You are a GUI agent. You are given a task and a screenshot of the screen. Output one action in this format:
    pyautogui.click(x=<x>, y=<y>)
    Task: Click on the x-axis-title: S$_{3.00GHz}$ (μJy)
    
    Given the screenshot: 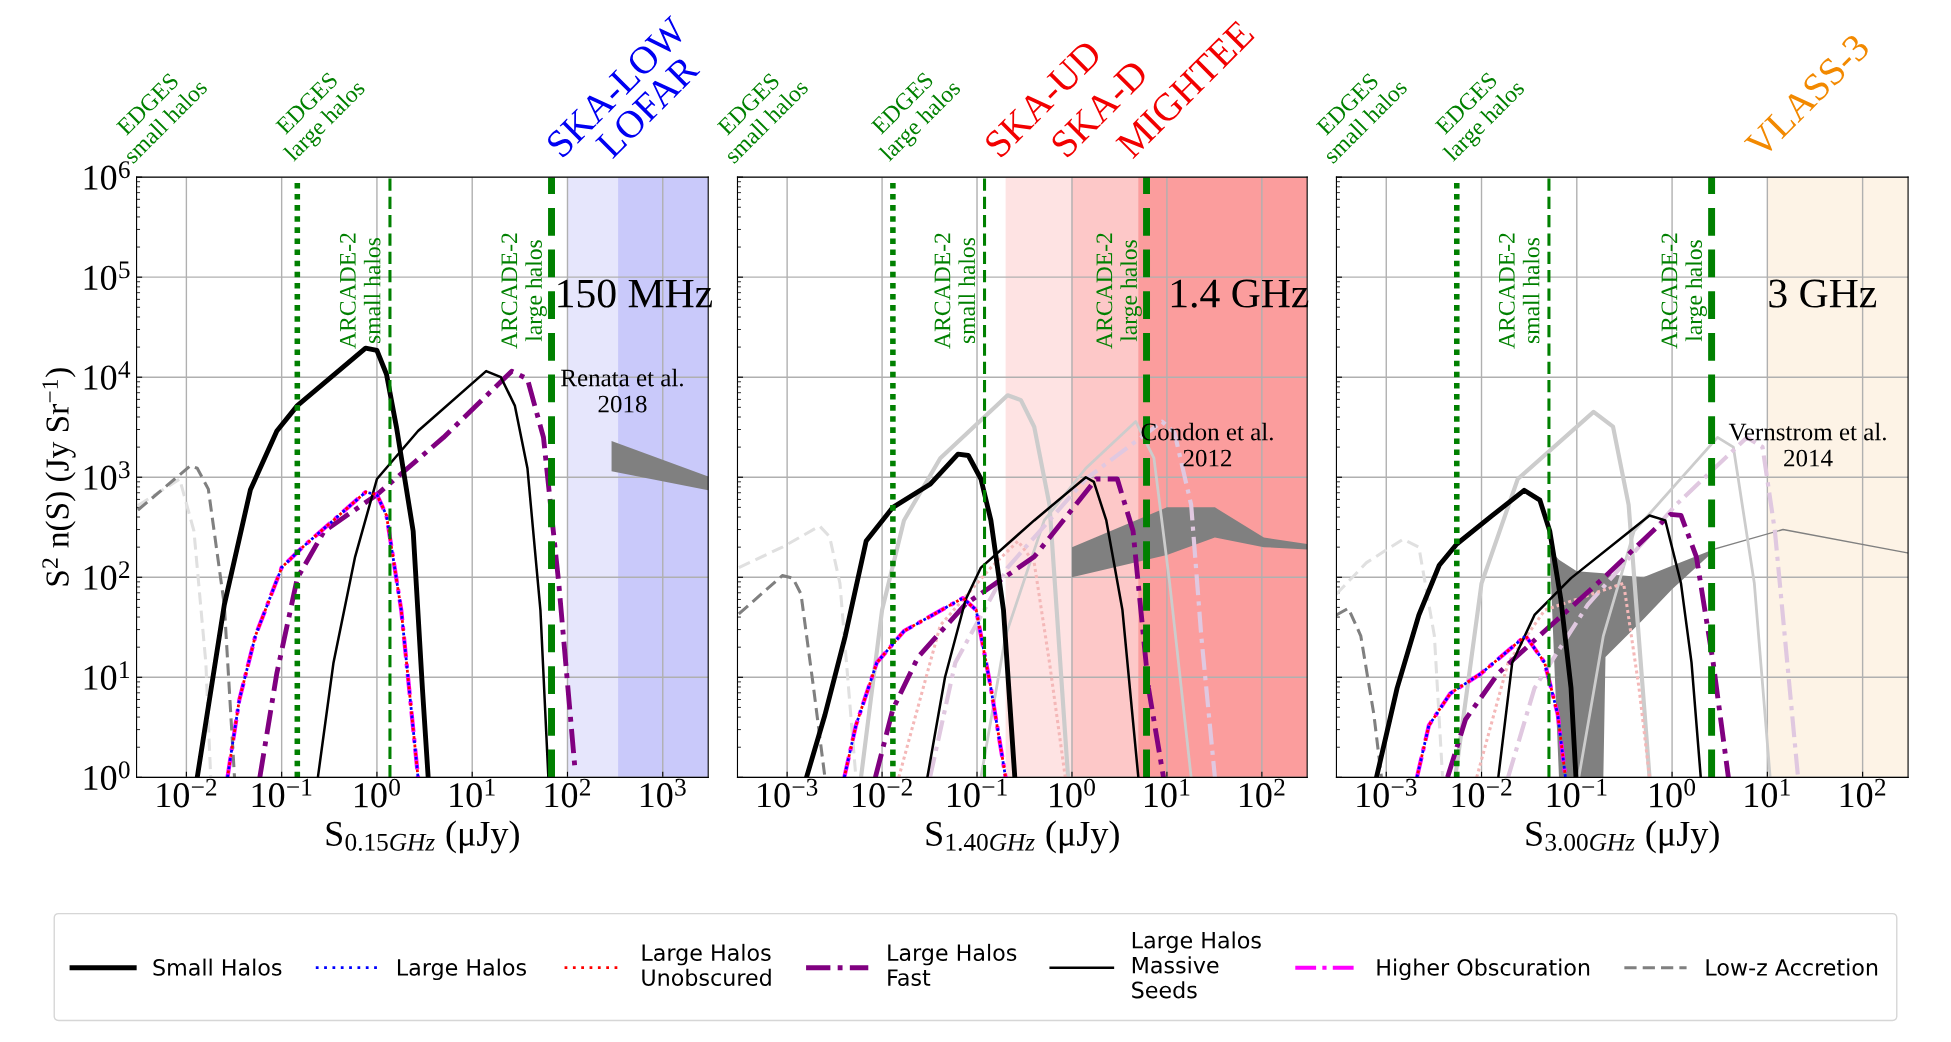 What is the action you would take?
    pyautogui.click(x=1622, y=837)
    